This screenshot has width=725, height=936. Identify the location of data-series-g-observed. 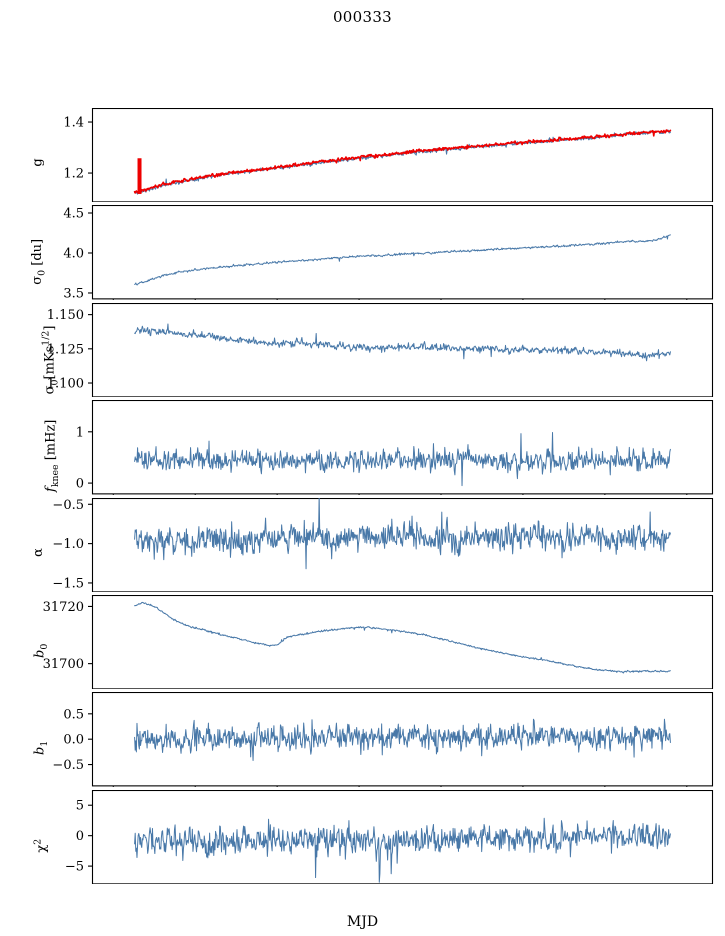
(402, 161).